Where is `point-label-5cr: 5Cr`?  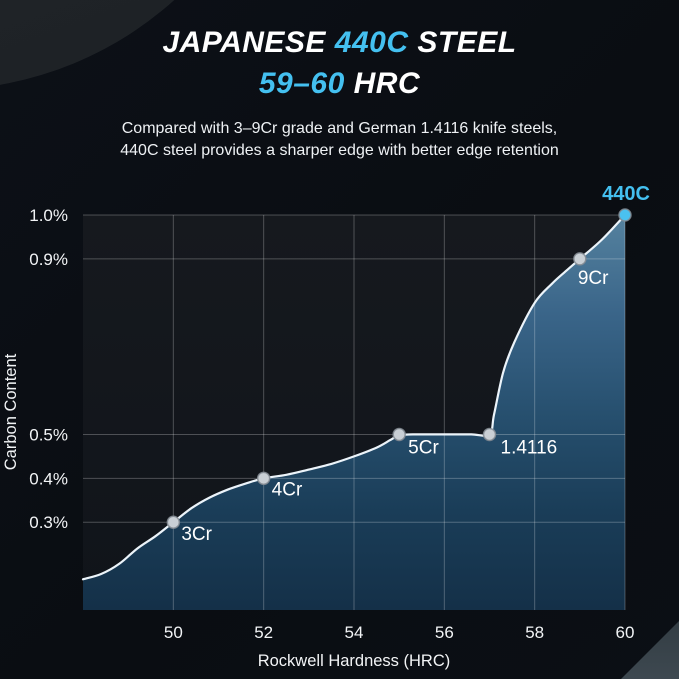 point-label-5cr: 5Cr is located at coordinates (423, 447).